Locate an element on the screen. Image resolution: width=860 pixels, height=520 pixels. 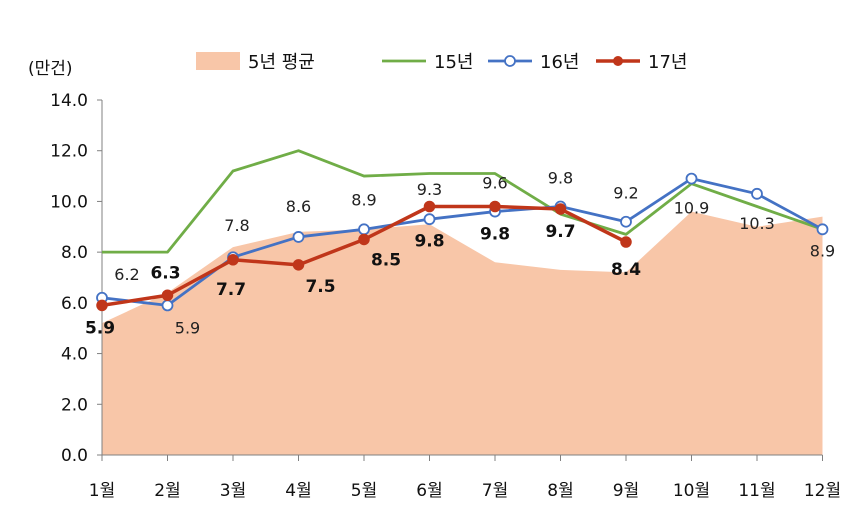
x-tick-label: 11월 is located at coordinates (756, 491).